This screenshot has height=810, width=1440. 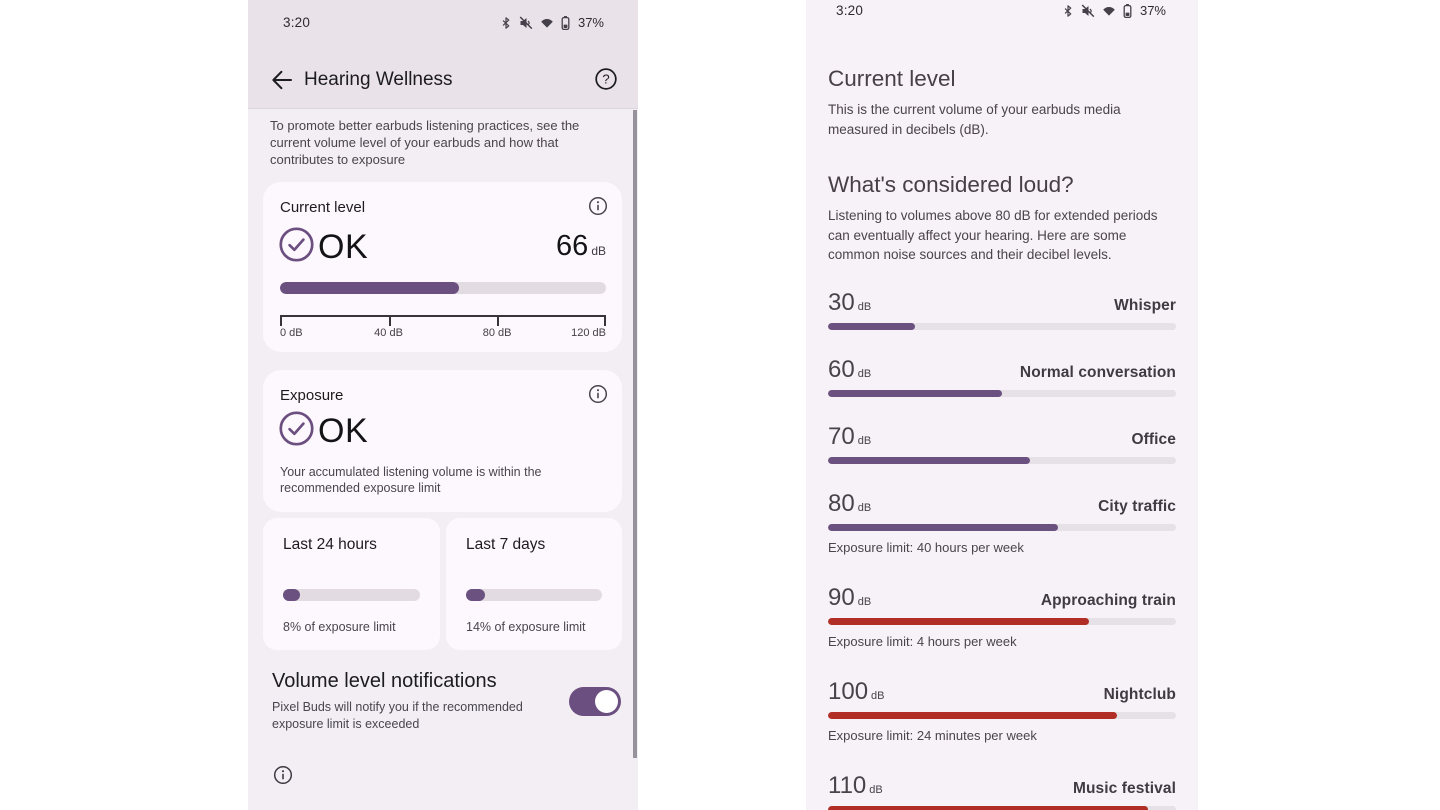 I want to click on volume-notifications-toggle, so click(x=595, y=701).